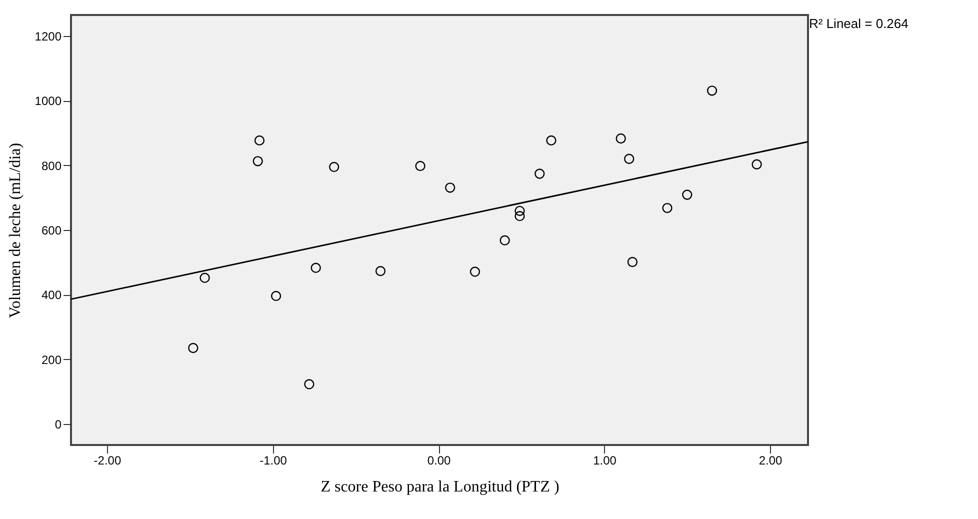 The width and height of the screenshot is (978, 519). I want to click on y-axis-title: Volumen de leche (mL/dia), so click(15, 230).